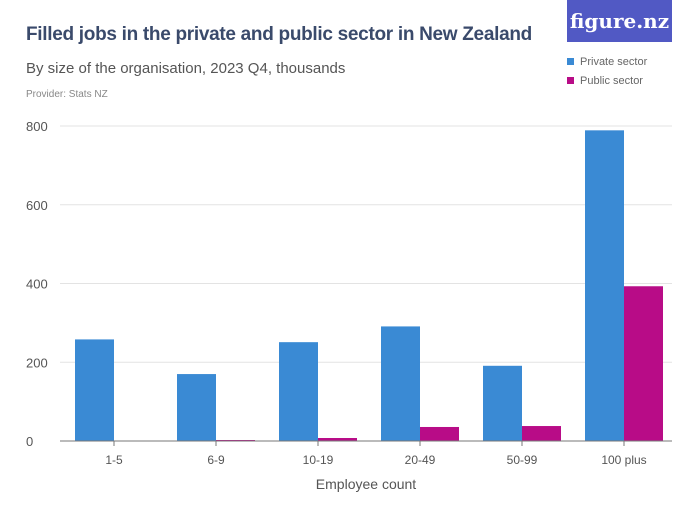  I want to click on legend: Private sector Public sector, so click(607, 71).